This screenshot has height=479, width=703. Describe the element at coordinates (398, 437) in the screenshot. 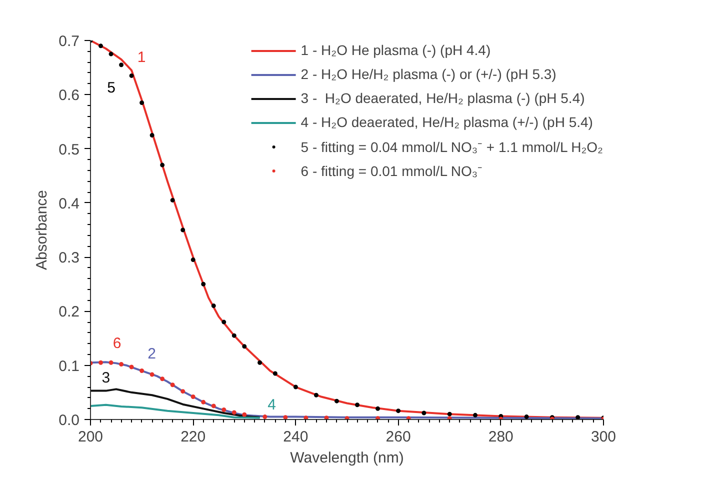

I see `x-tick-label: 260` at that location.